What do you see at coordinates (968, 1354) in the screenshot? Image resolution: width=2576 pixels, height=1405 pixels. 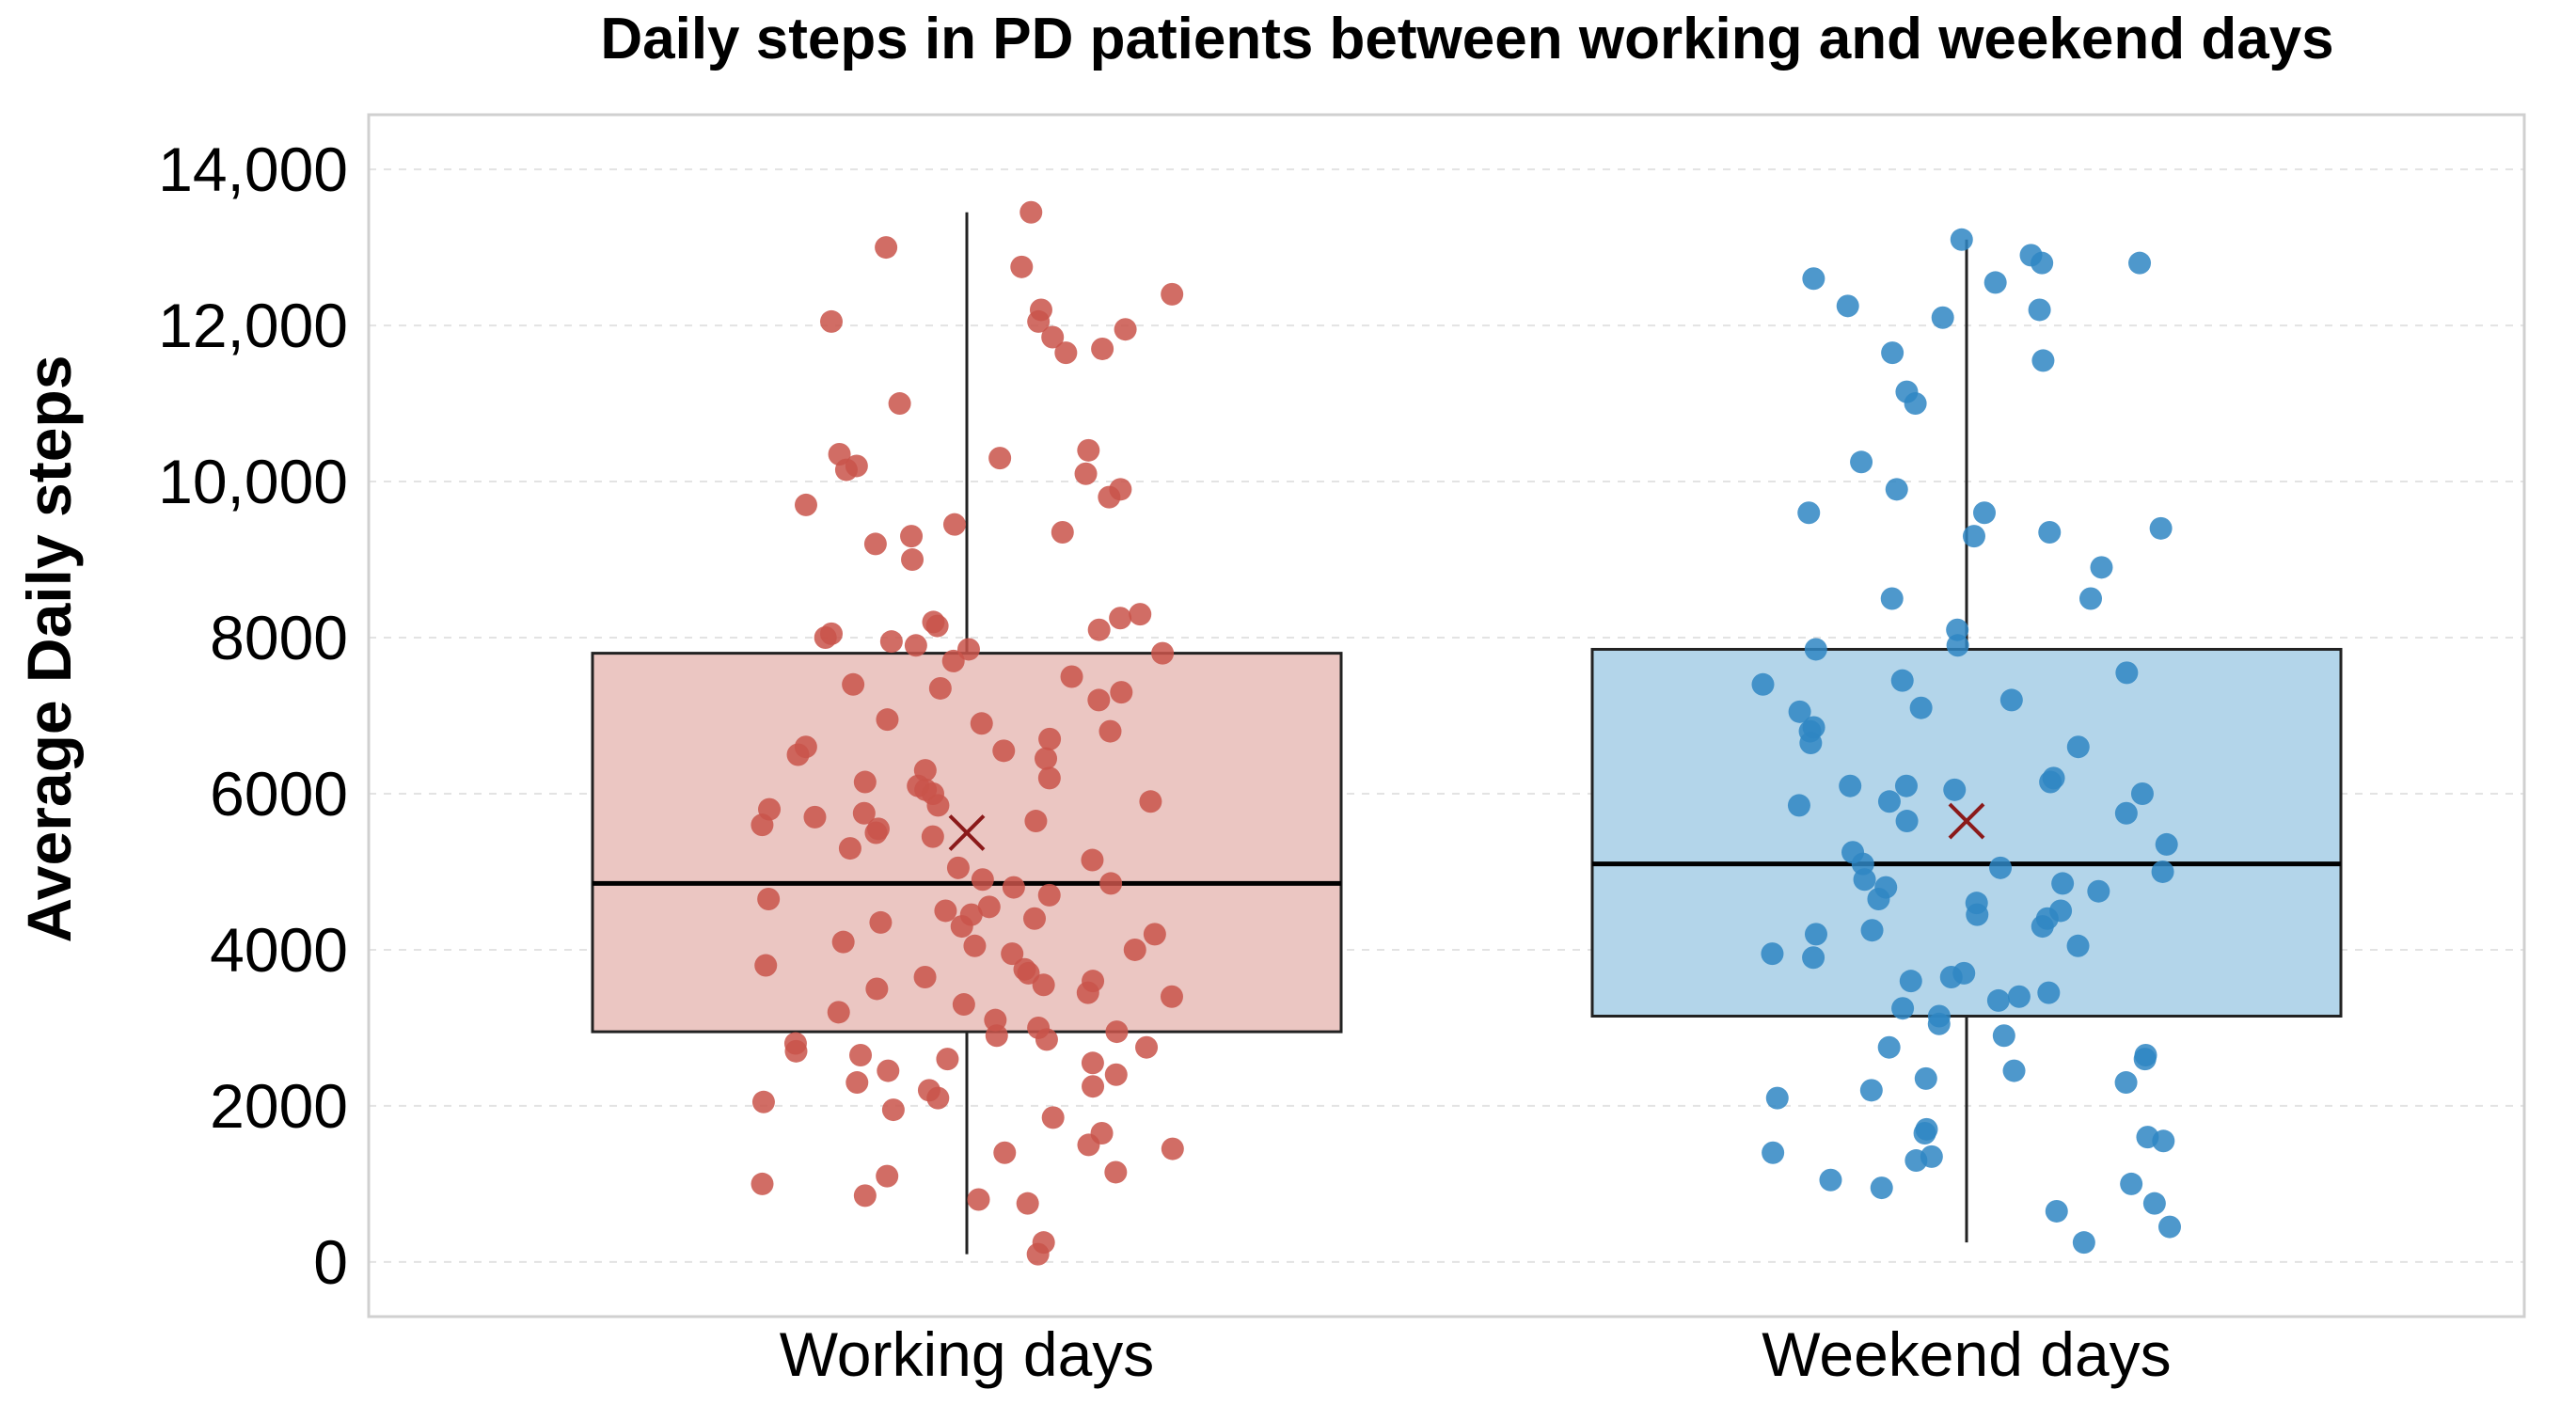 I see `x-tick-label: Working days` at bounding box center [968, 1354].